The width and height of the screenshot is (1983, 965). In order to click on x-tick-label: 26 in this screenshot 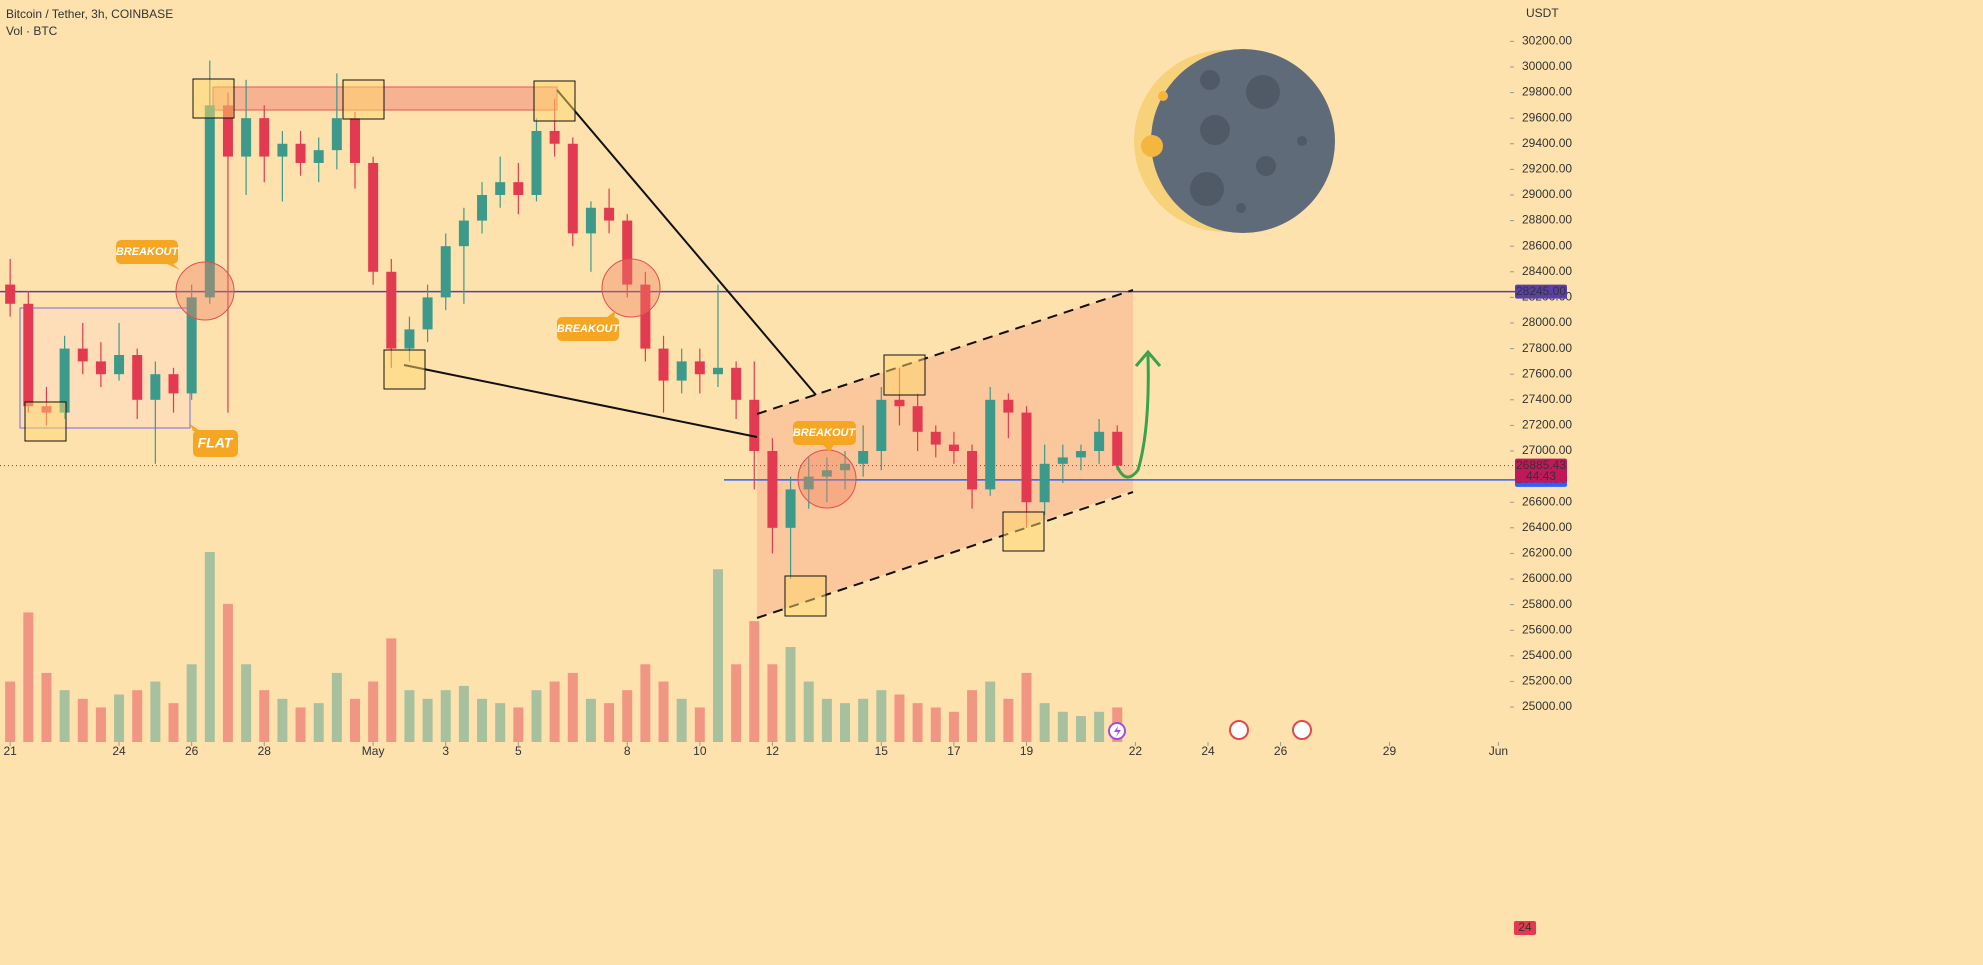, I will do `click(1281, 751)`.